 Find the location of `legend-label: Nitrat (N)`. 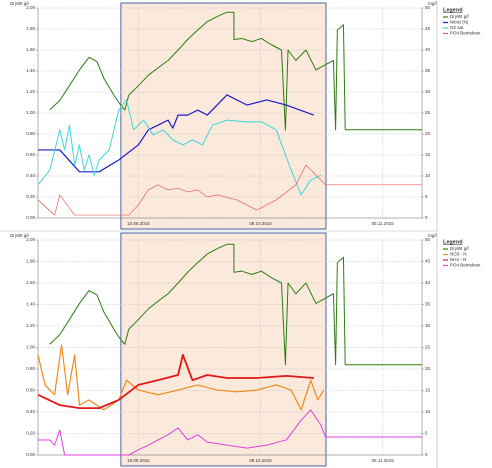

legend-label: Nitrat (N) is located at coordinates (459, 22).